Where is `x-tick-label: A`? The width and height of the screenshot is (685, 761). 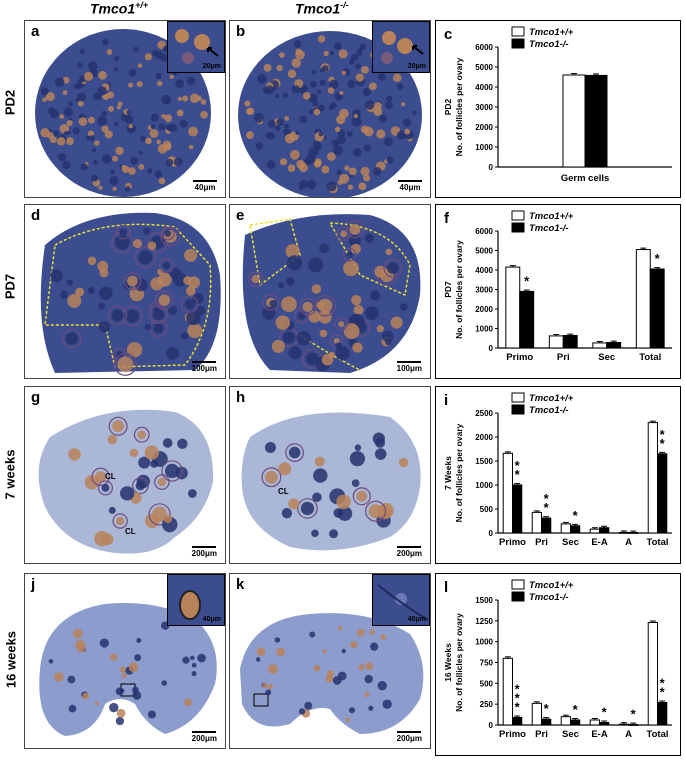
x-tick-label: A is located at coordinates (628, 734).